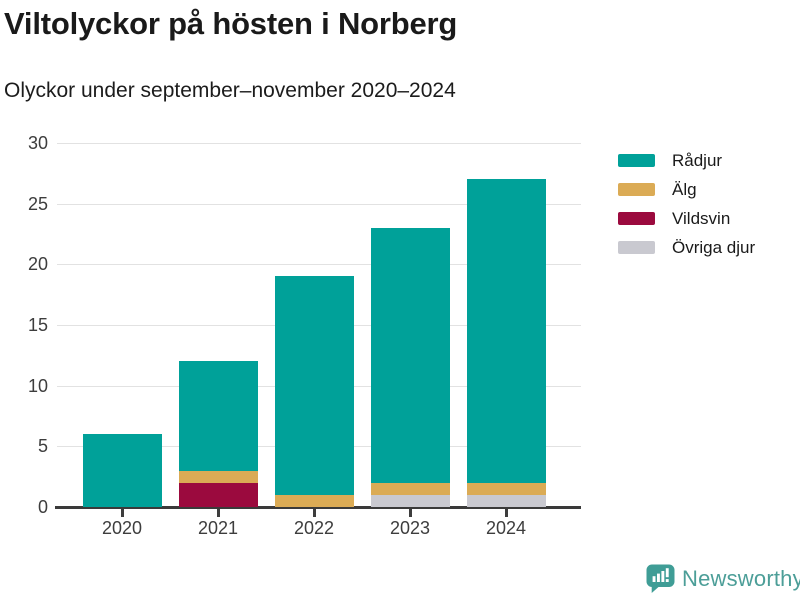 This screenshot has height=600, width=800. What do you see at coordinates (684, 189) in the screenshot?
I see `legend-label: Älg` at bounding box center [684, 189].